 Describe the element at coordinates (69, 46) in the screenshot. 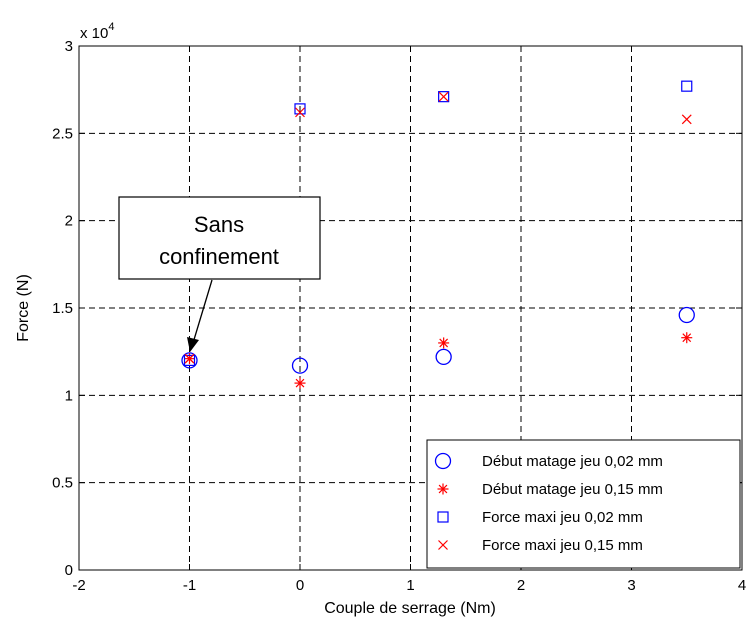

I see `y-tick-label: 3` at that location.